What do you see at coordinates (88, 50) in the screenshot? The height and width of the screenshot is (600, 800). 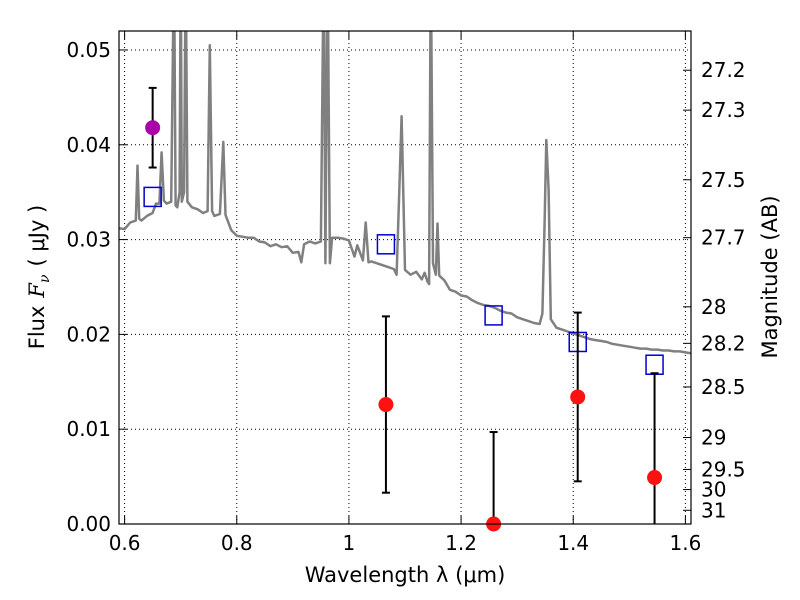 I see `y-tick-label: 0.05` at bounding box center [88, 50].